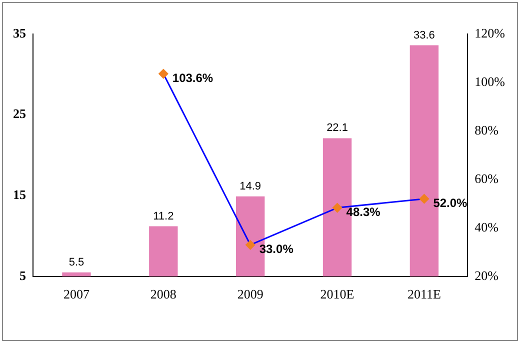  I want to click on y2-tick-label: 120%, so click(490, 32).